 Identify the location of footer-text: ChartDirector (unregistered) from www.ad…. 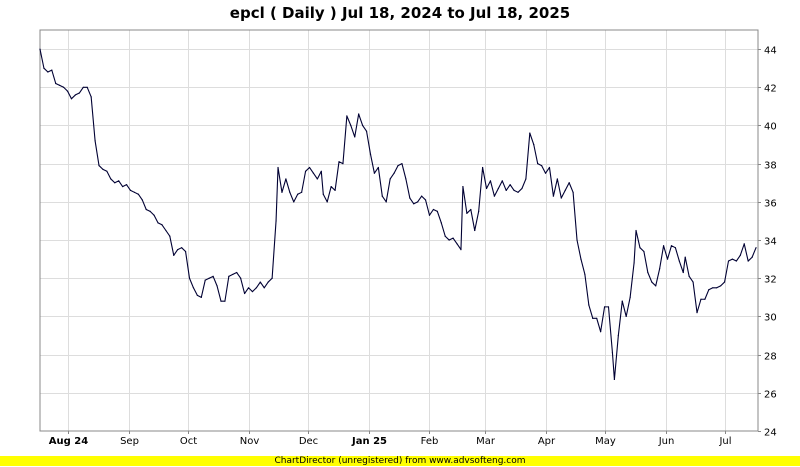
(400, 461).